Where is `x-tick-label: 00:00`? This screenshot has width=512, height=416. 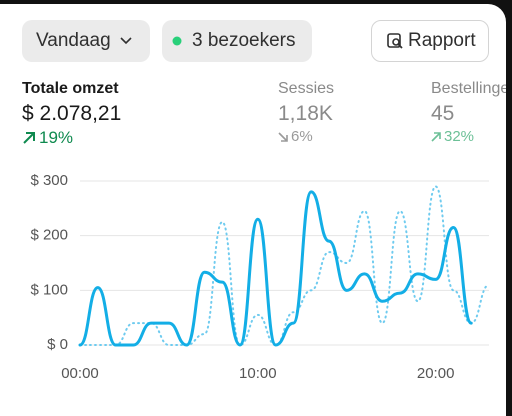
x-tick-label: 00:00 is located at coordinates (80, 373).